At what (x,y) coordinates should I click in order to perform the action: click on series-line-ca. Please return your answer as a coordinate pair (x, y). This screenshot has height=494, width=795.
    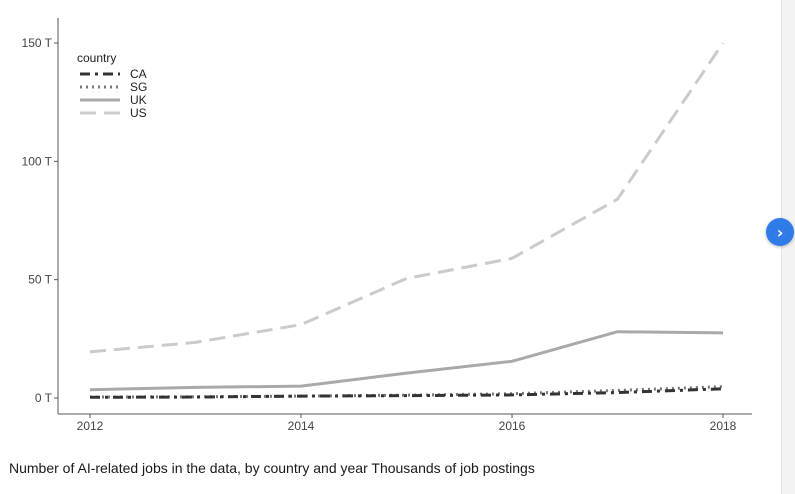
    Looking at the image, I should click on (406, 393).